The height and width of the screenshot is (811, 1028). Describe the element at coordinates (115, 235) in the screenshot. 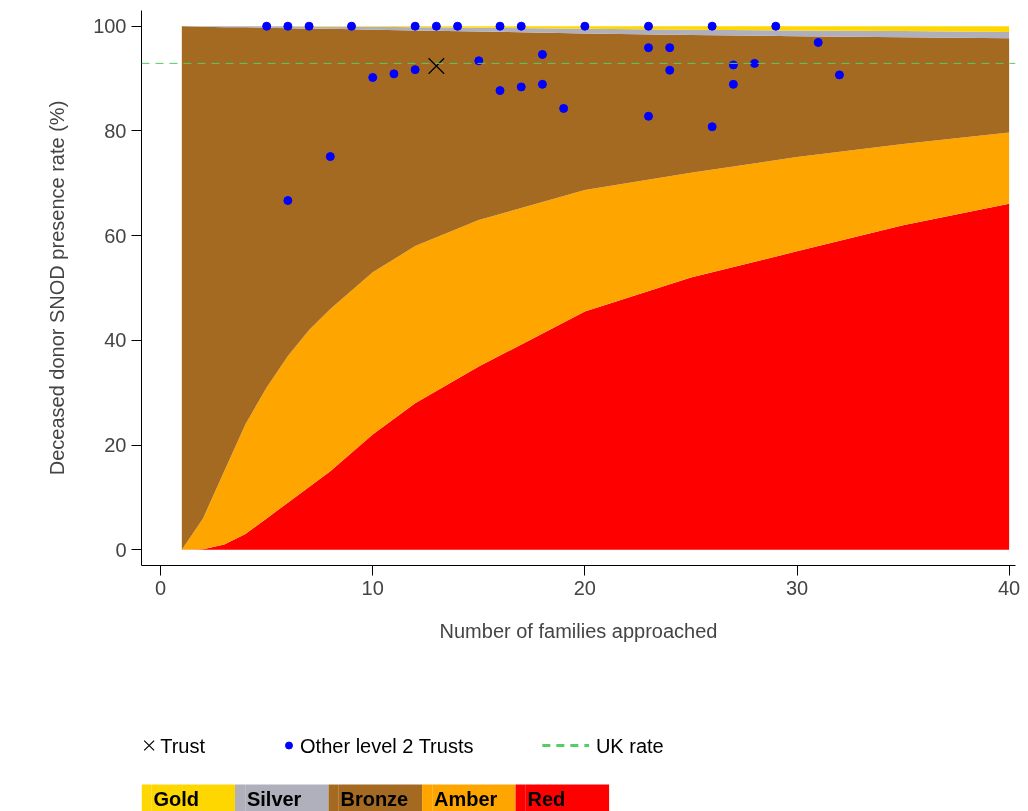

I see `y-tick-label: 60` at that location.